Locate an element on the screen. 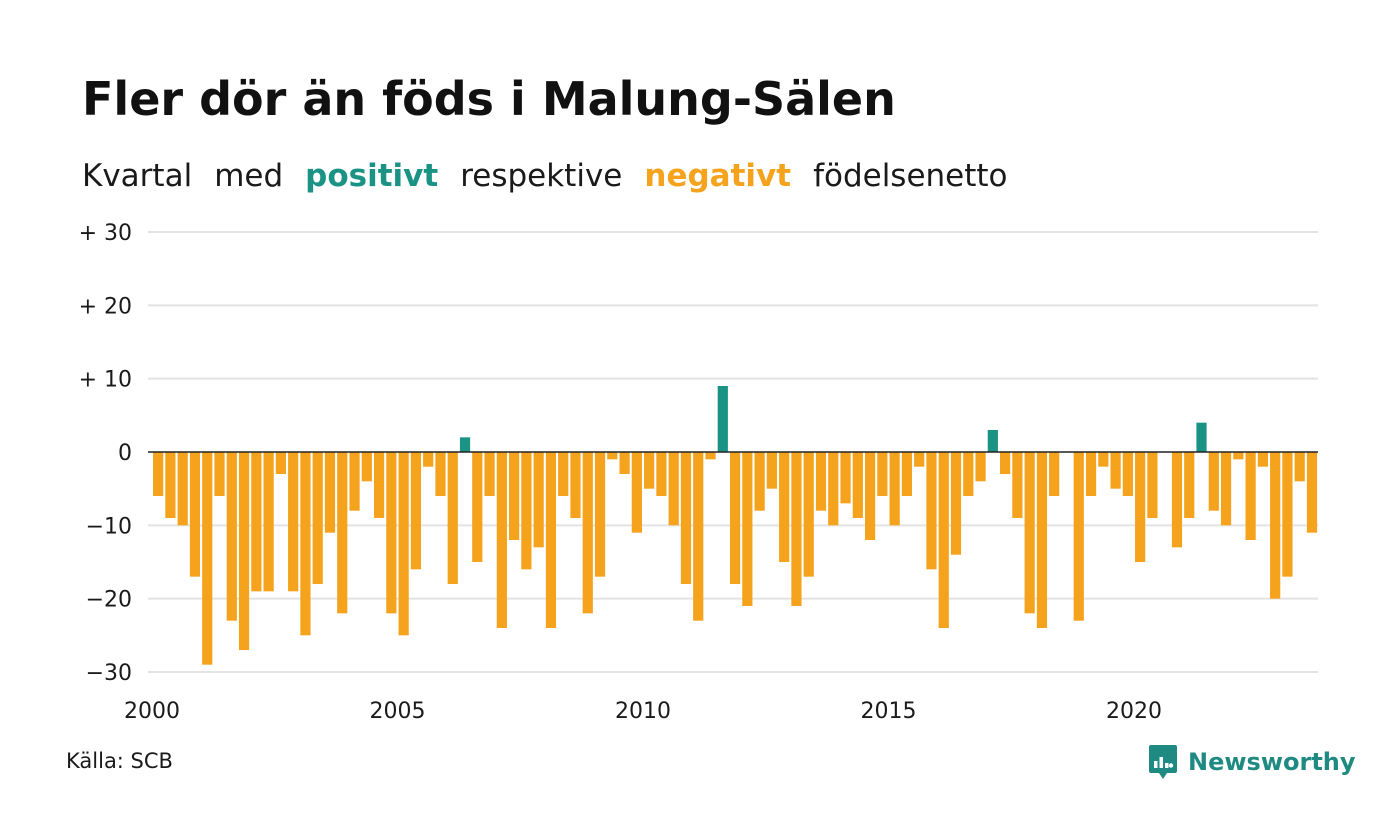  x-axis-tick-labels: 2000 2005 2010 2015 2020 is located at coordinates (643, 711).